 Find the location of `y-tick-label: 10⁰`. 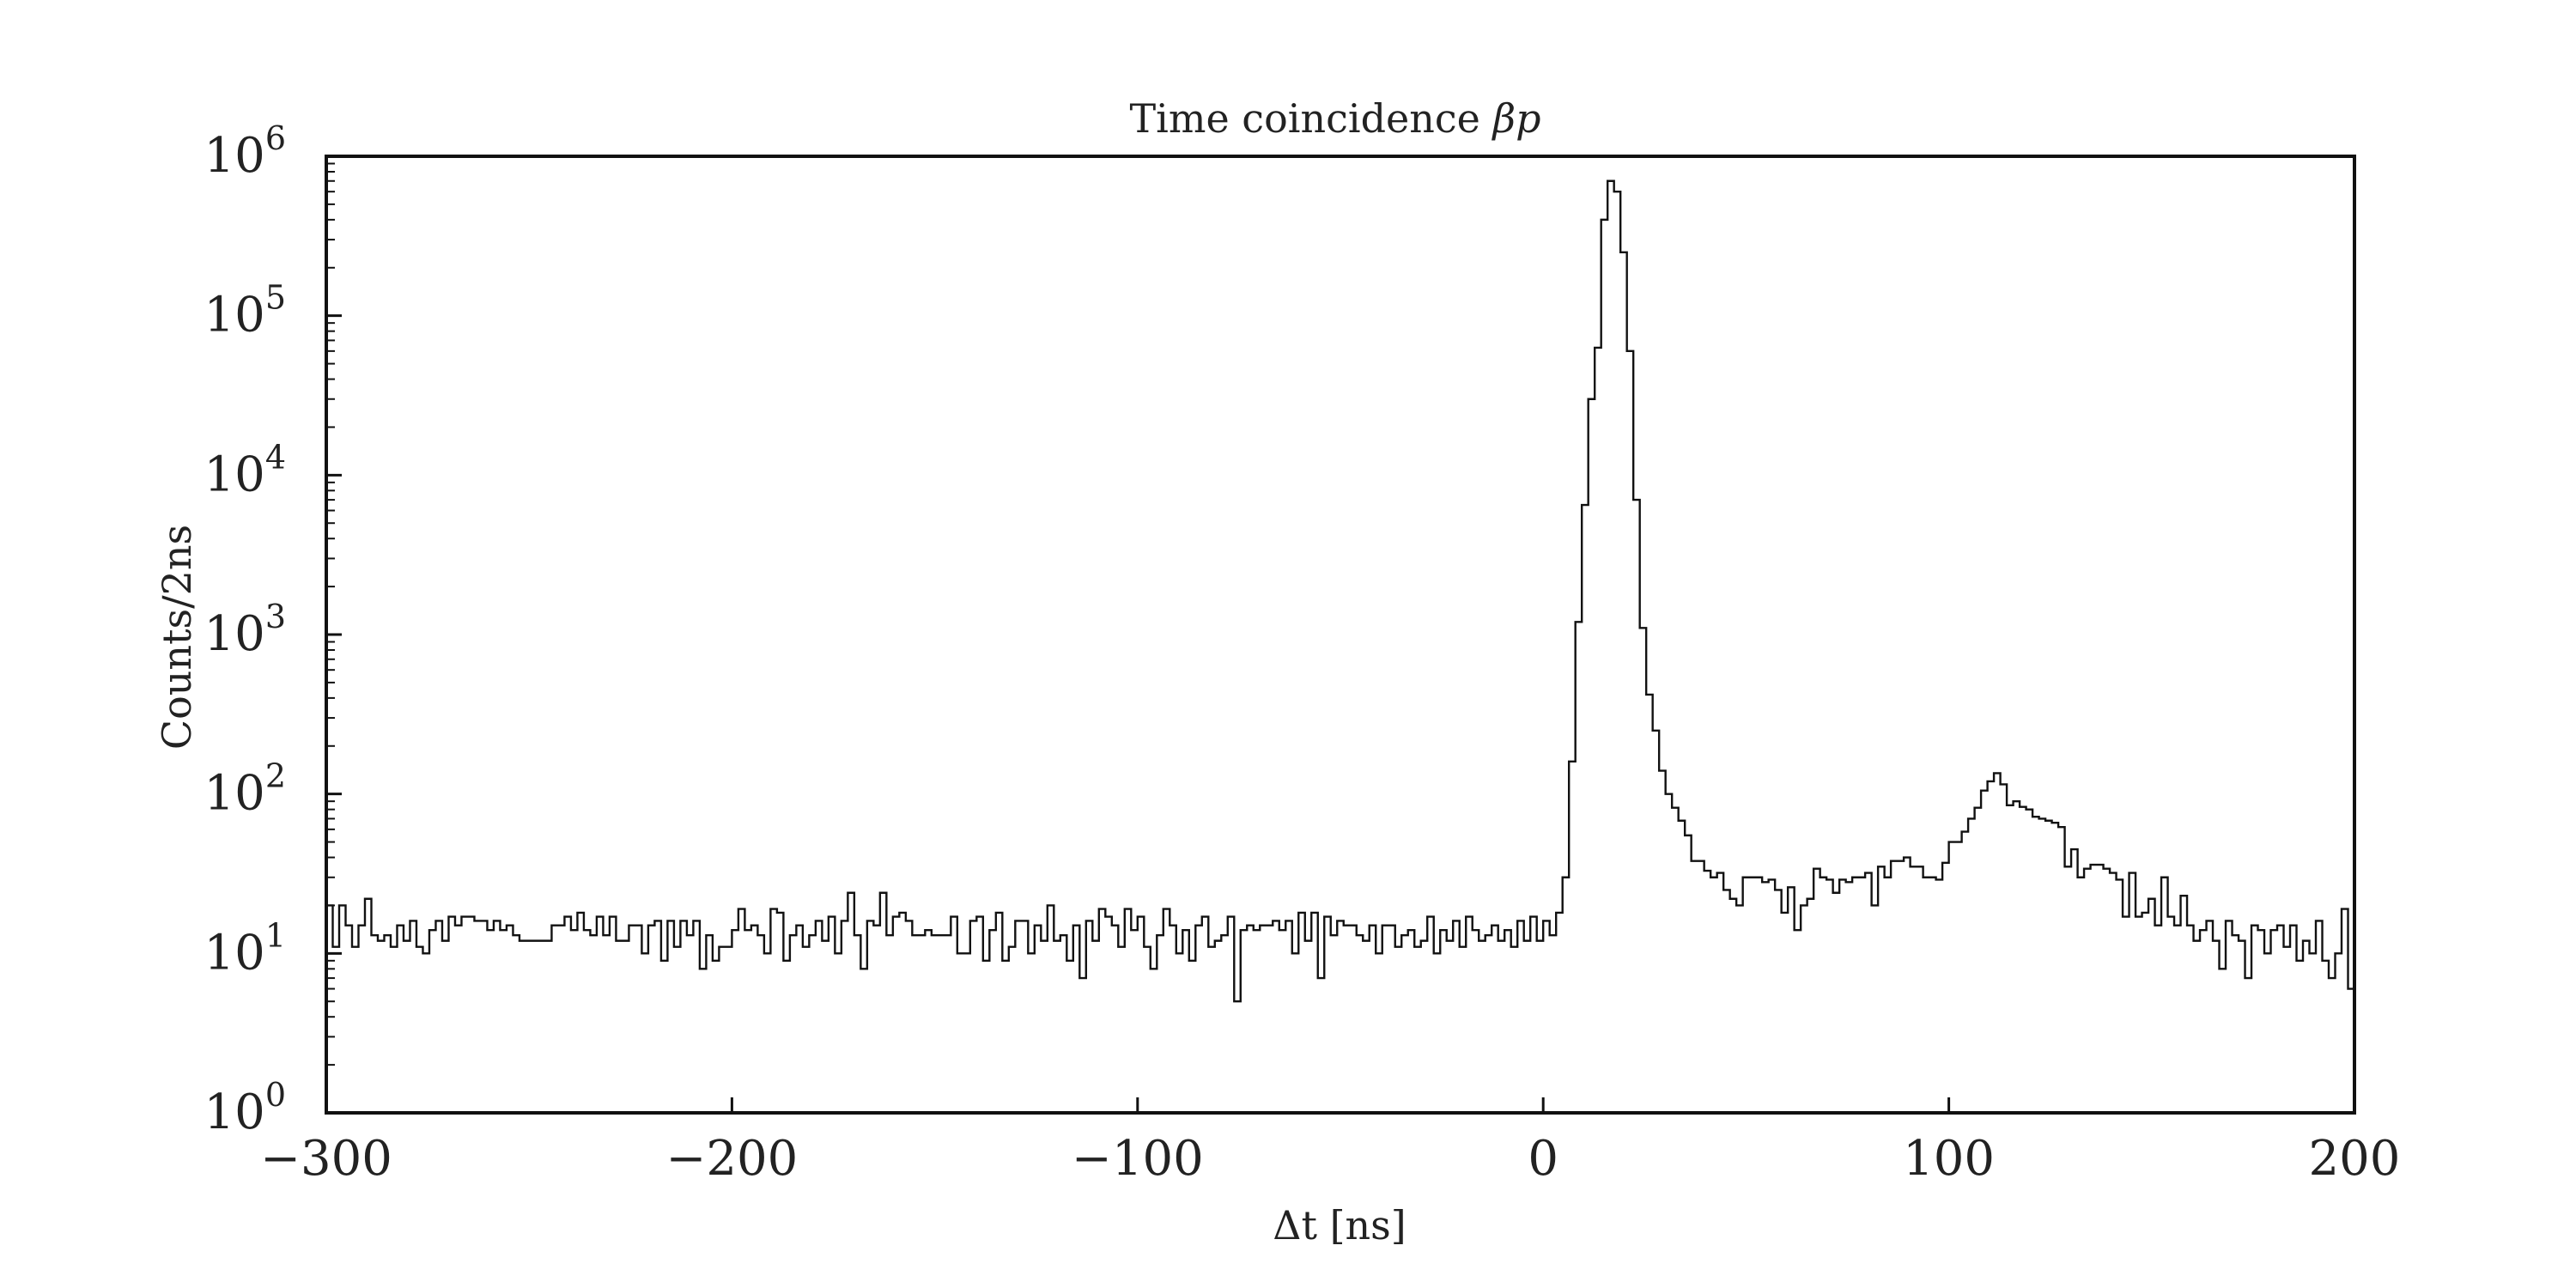

y-tick-label: 10⁰ is located at coordinates (245, 1108).